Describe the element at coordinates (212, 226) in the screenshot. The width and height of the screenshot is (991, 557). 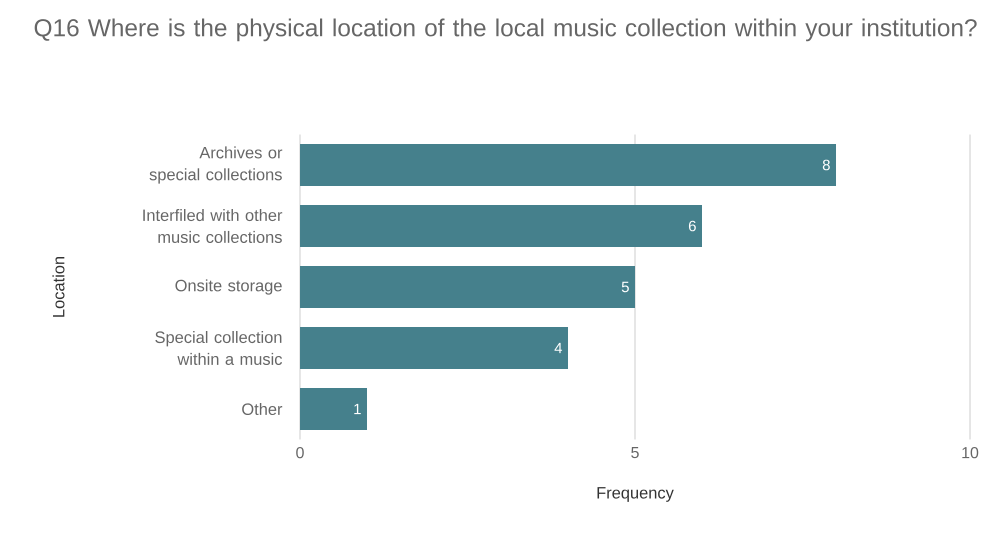
I see `y-tick-label: Interfiled with other music collections` at that location.